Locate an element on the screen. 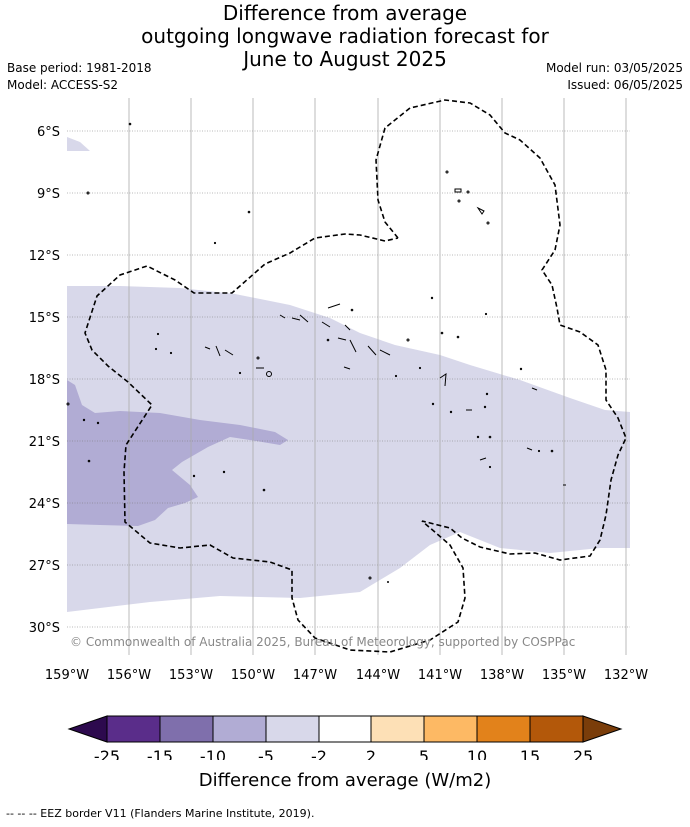 The height and width of the screenshot is (827, 690). colorbar is located at coordinates (345, 729).